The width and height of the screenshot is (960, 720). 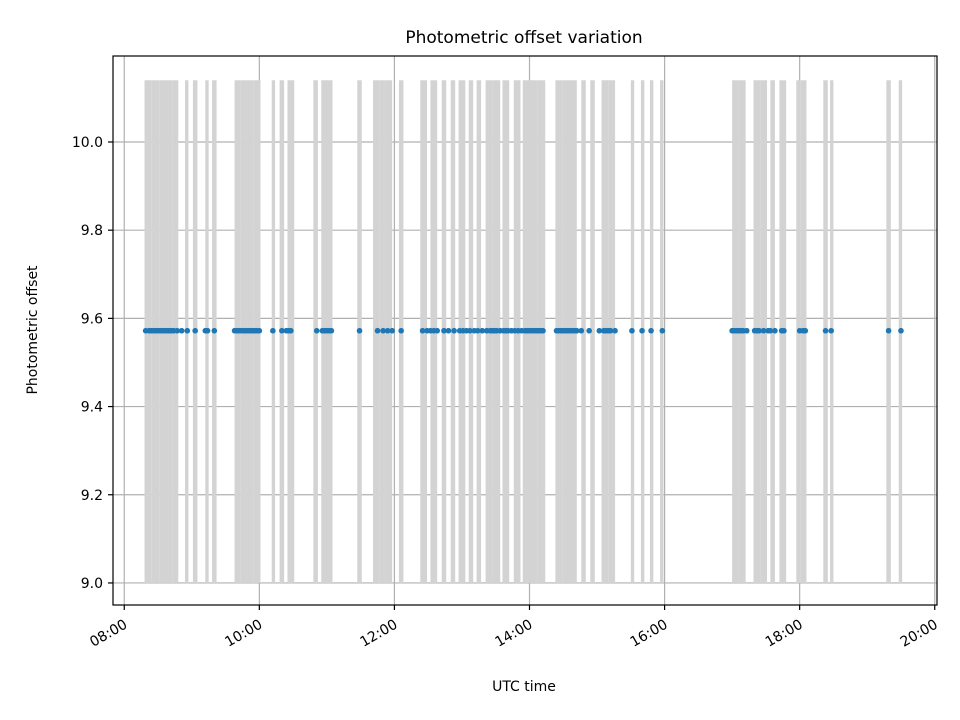 I want to click on y-tick-label: 9.4, so click(x=92, y=408).